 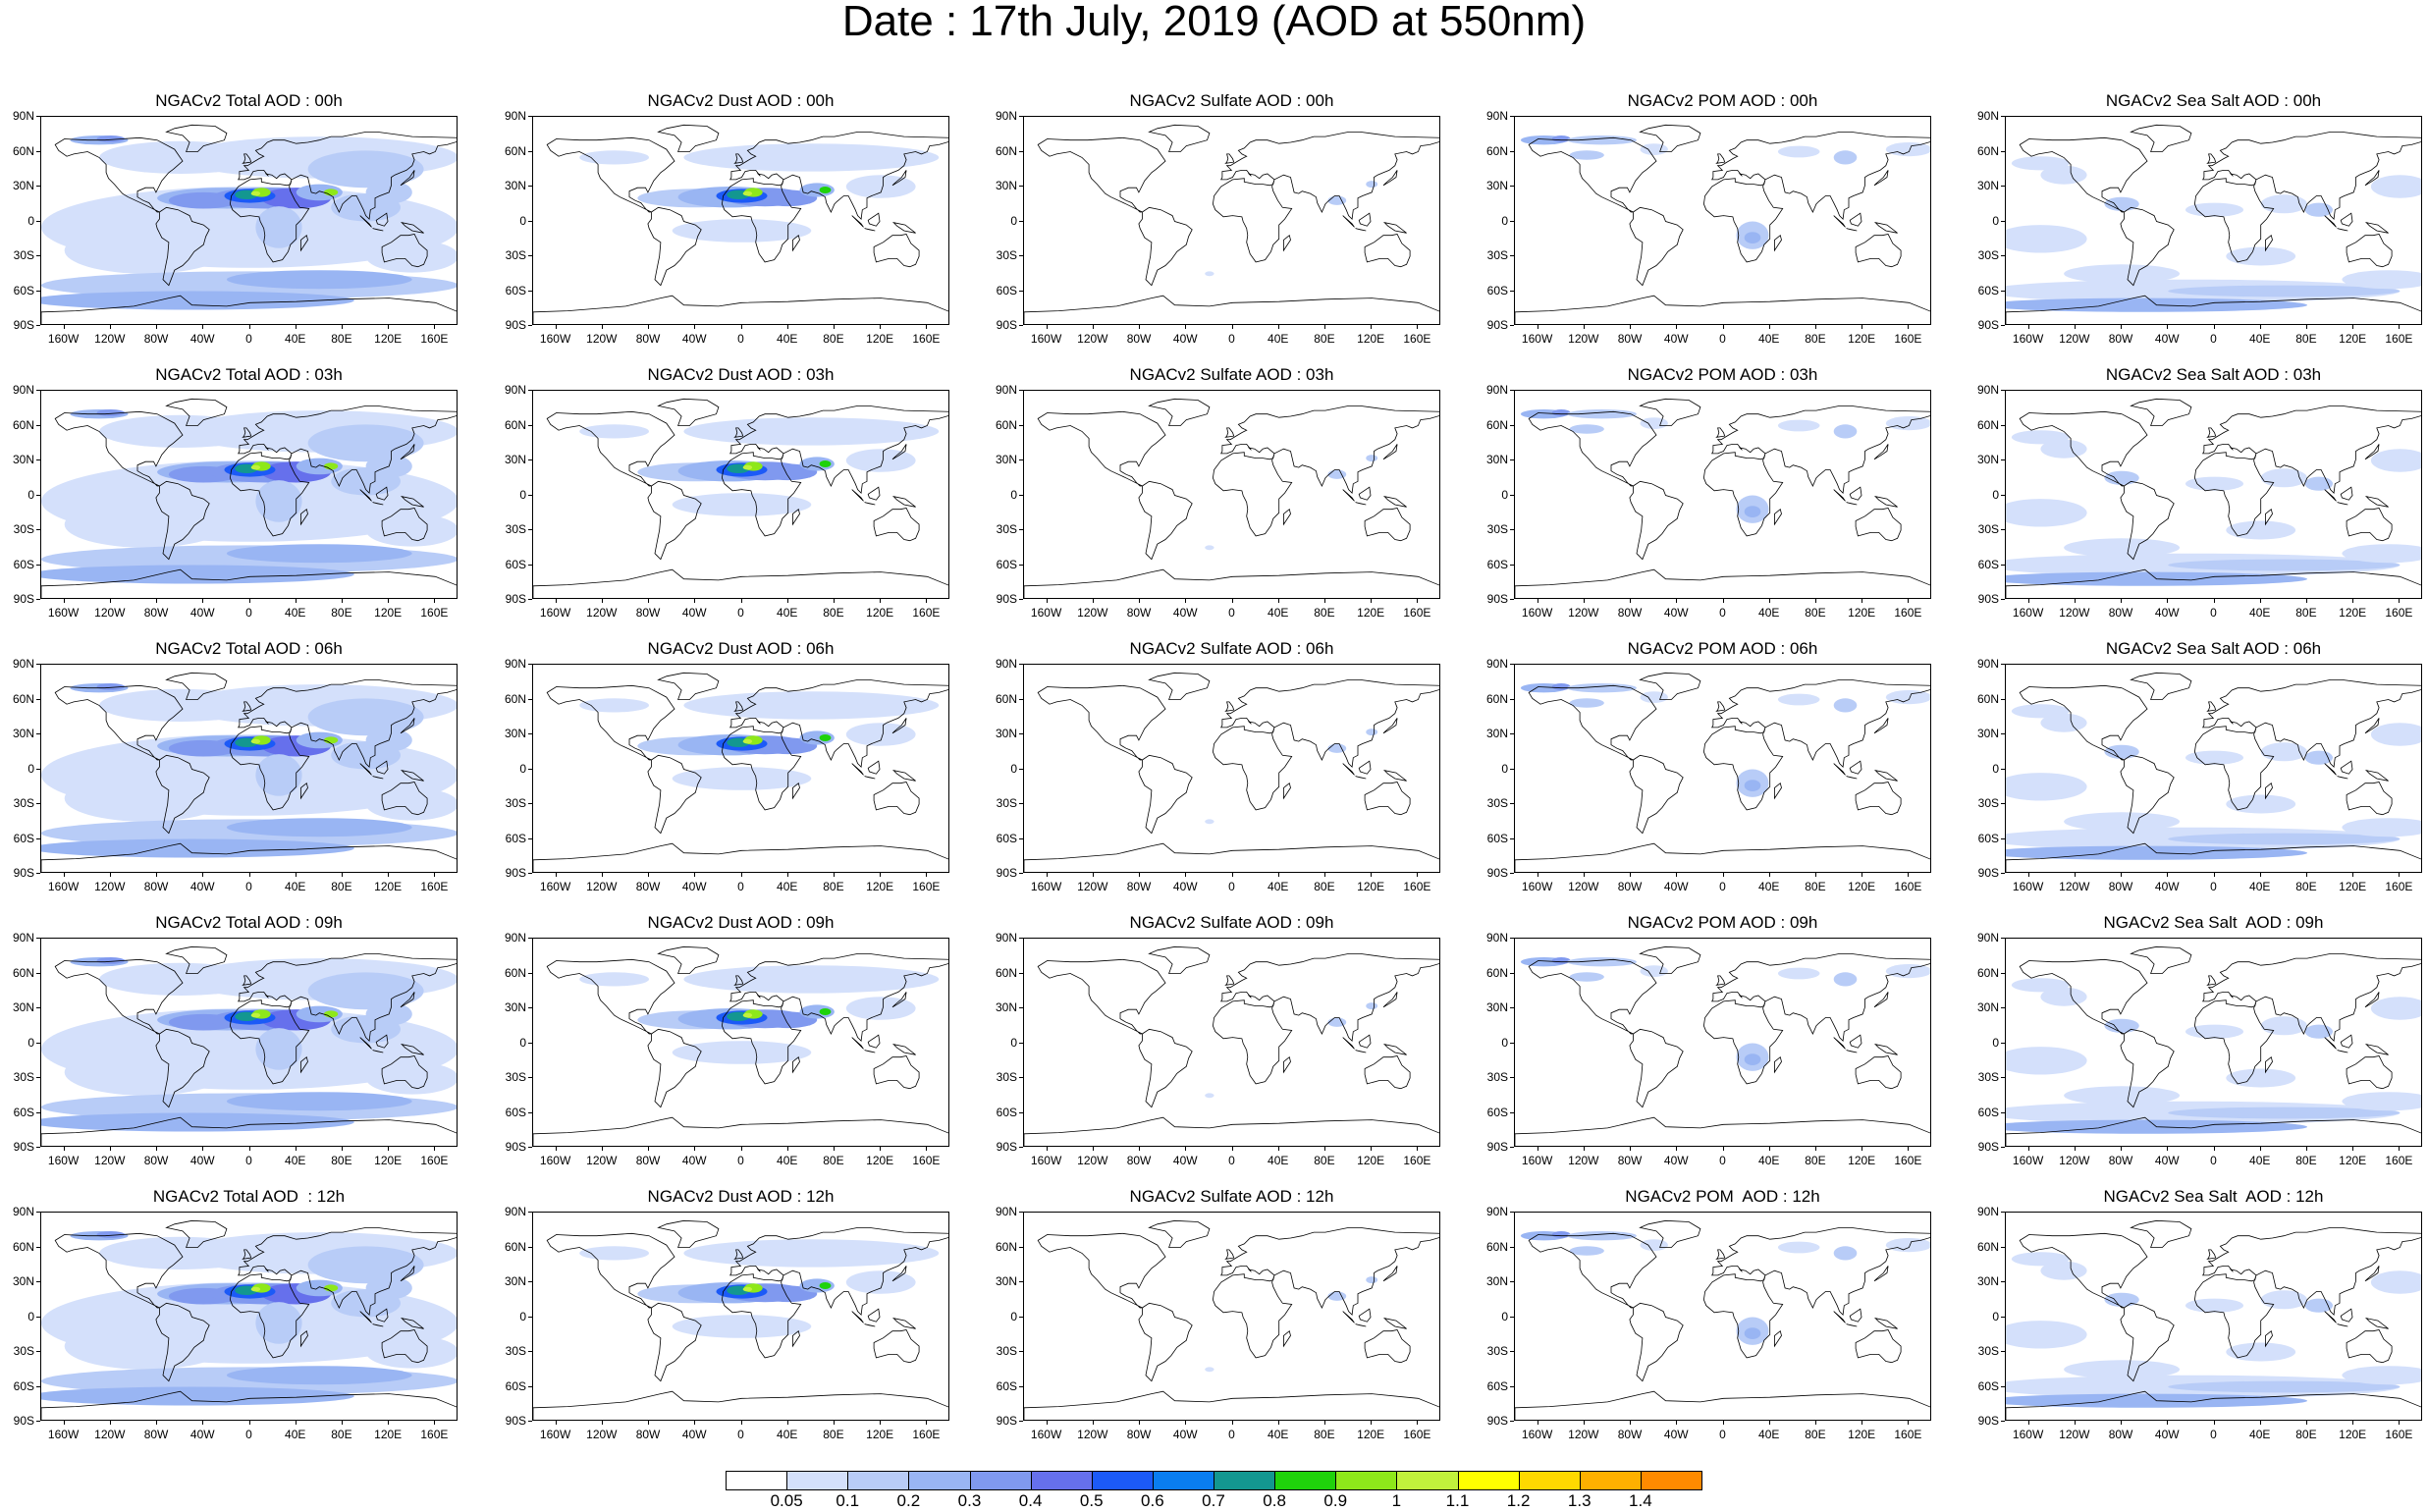 I want to click on lat-tick-label: 90N, so click(x=1496, y=938).